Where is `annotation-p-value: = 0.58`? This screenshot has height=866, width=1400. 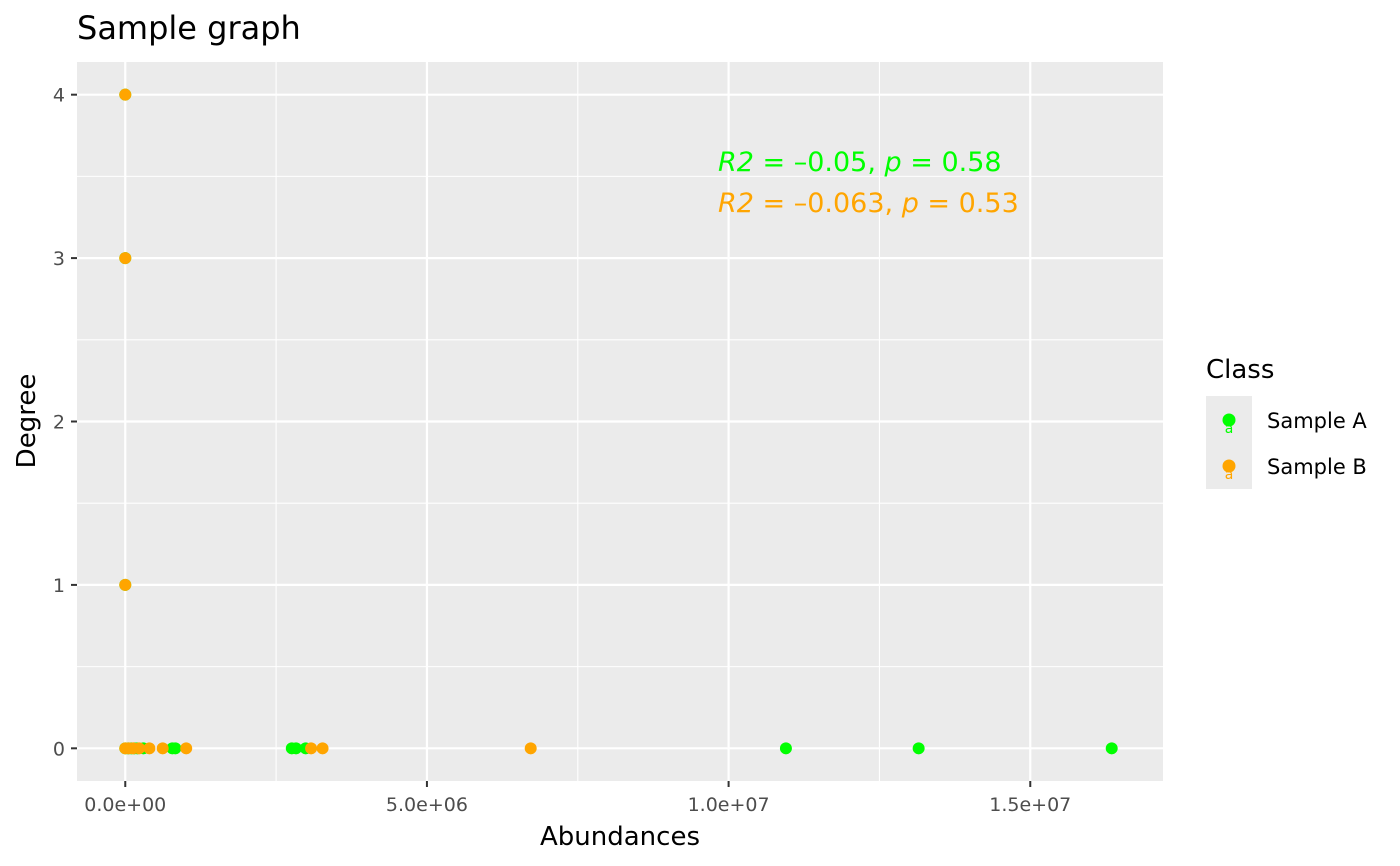 annotation-p-value: = 0.58 is located at coordinates (952, 162).